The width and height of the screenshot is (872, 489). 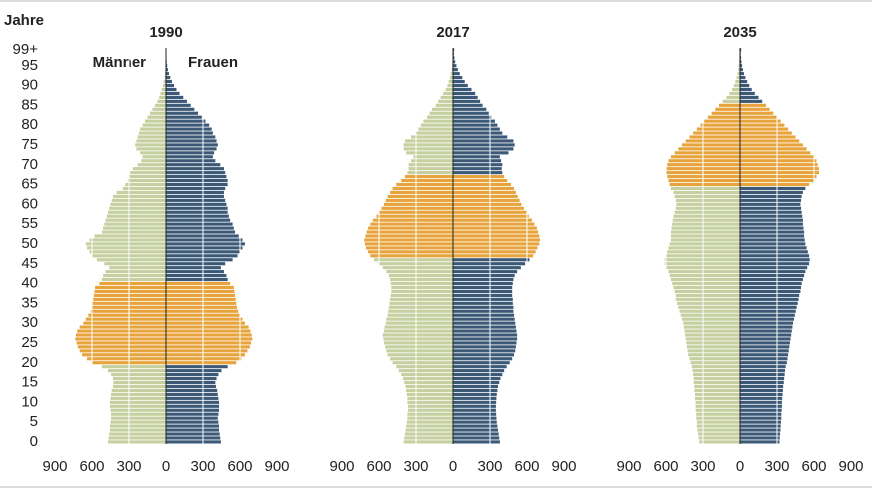 What do you see at coordinates (29, 302) in the screenshot?
I see `y-tick-label: 35` at bounding box center [29, 302].